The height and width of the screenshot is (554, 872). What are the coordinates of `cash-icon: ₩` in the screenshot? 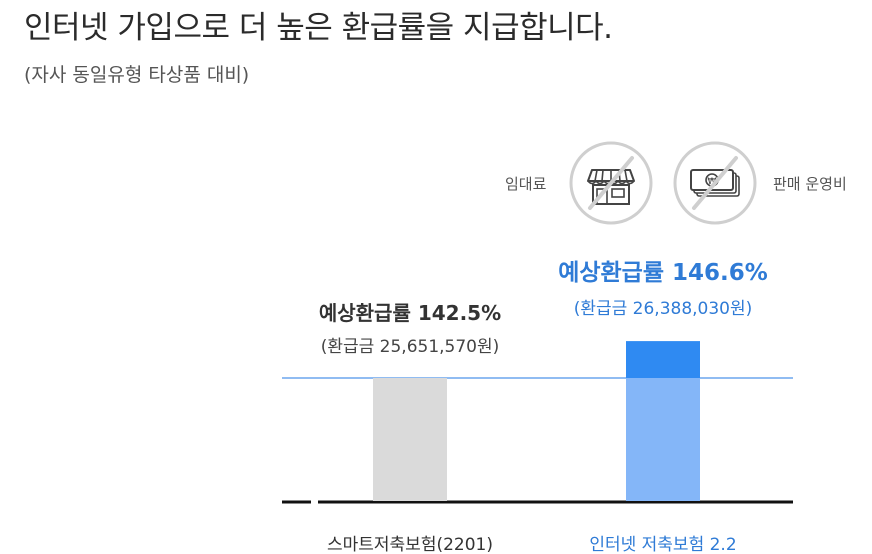 It's located at (715, 183).